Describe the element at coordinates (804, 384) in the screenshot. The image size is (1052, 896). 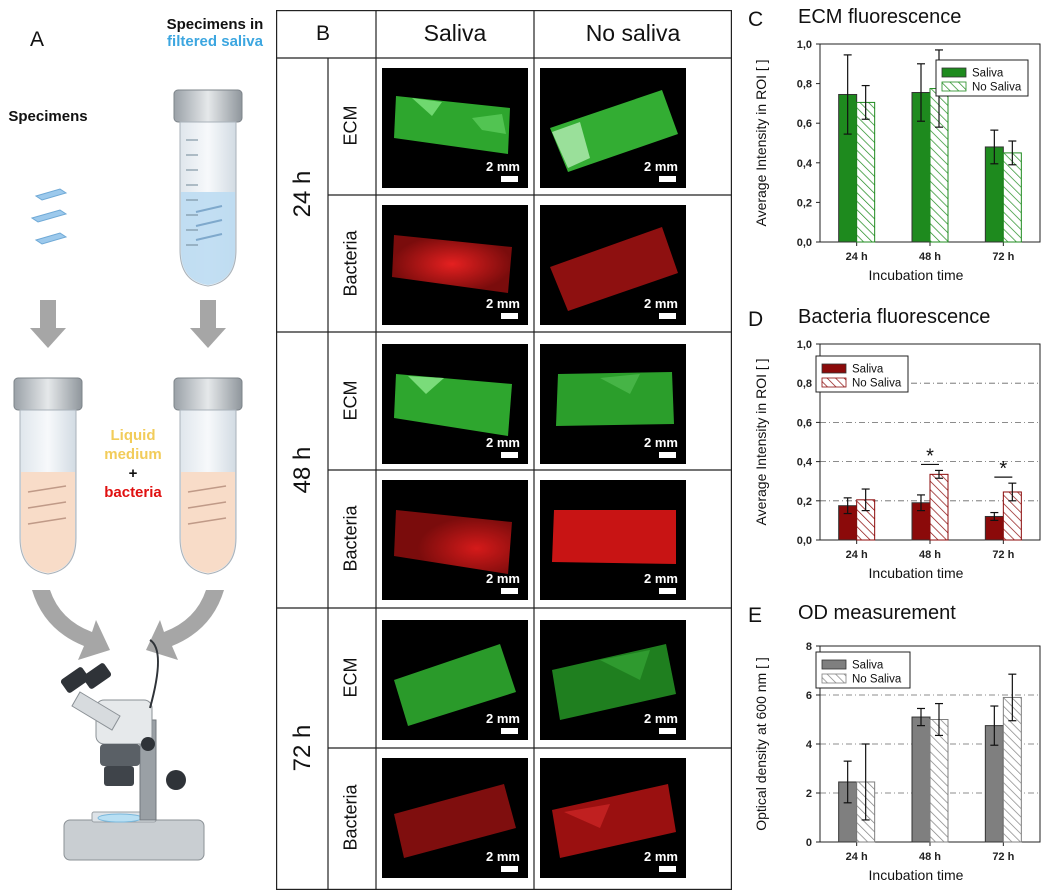
I see `y-tick-label: 0,8` at that location.